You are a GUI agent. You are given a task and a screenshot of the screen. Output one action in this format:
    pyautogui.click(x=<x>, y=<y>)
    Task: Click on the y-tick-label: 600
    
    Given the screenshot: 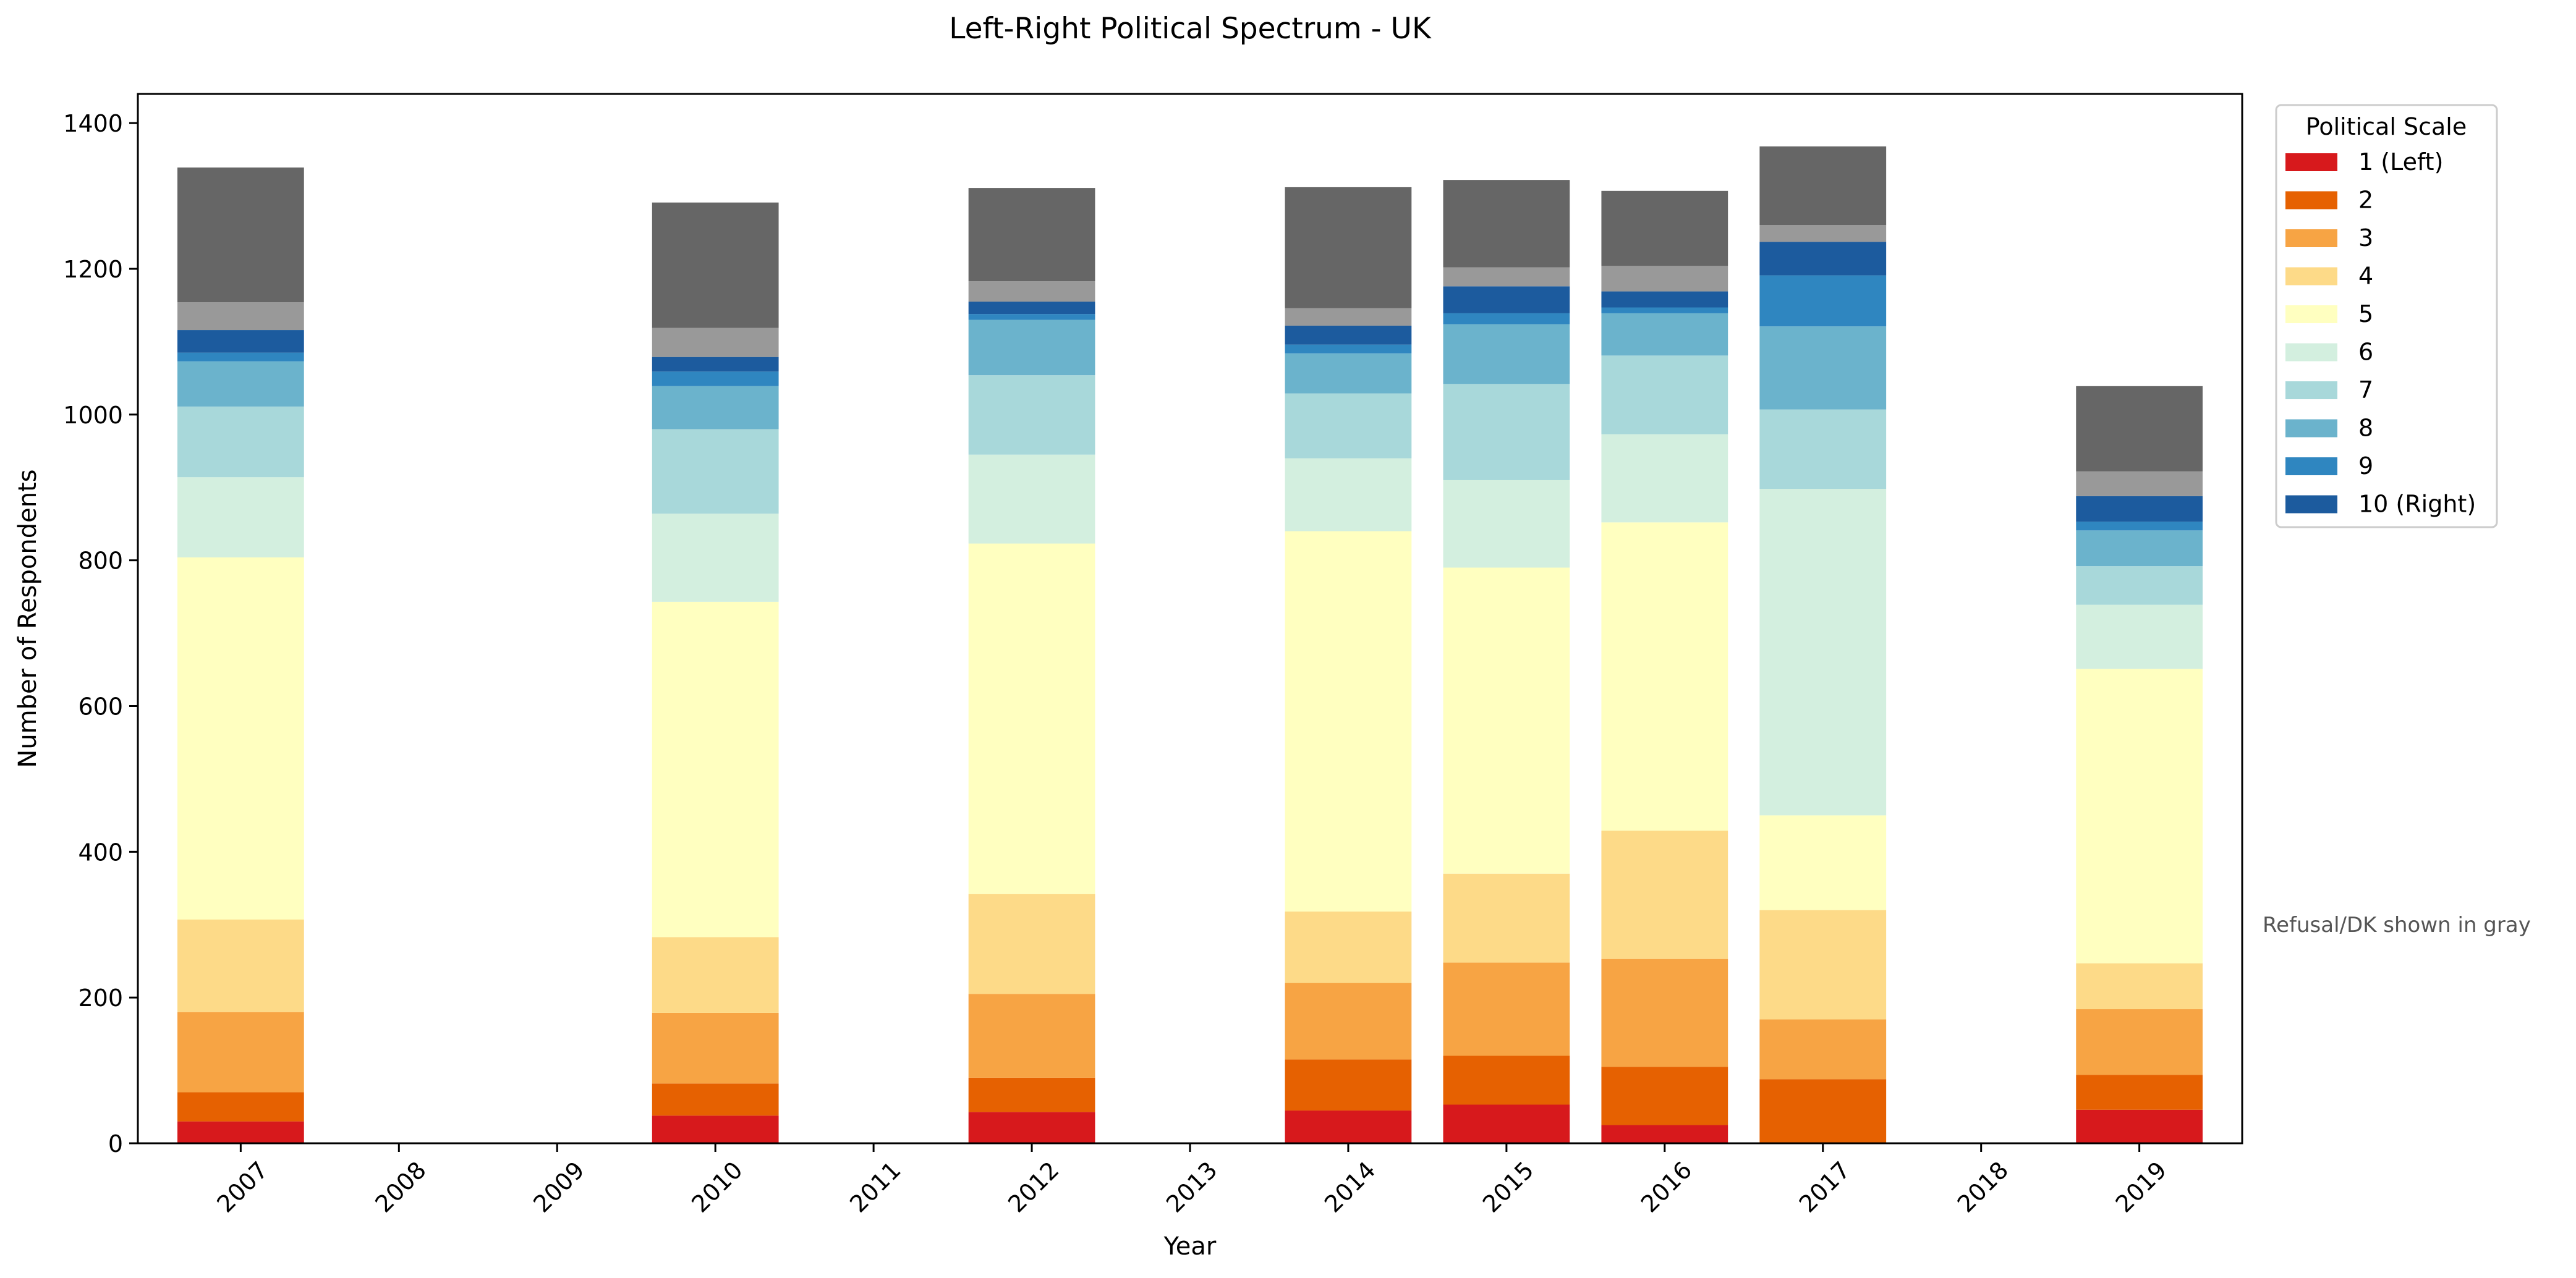 What is the action you would take?
    pyautogui.click(x=100, y=707)
    